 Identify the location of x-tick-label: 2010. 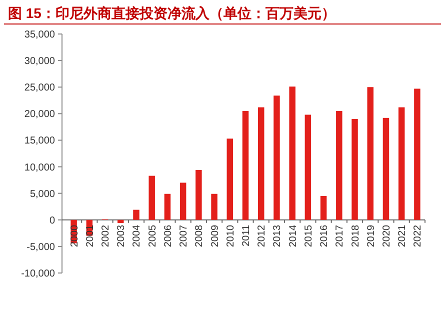
(230, 236).